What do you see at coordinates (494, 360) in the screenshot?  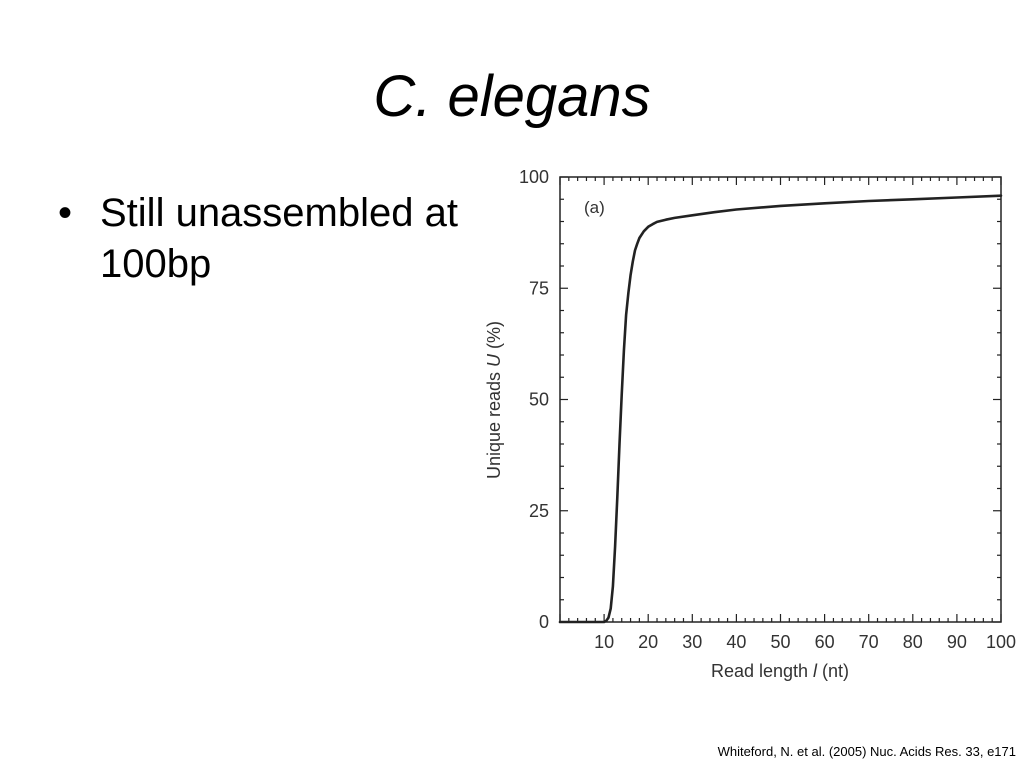 I see `y-axis-label-variable: U` at bounding box center [494, 360].